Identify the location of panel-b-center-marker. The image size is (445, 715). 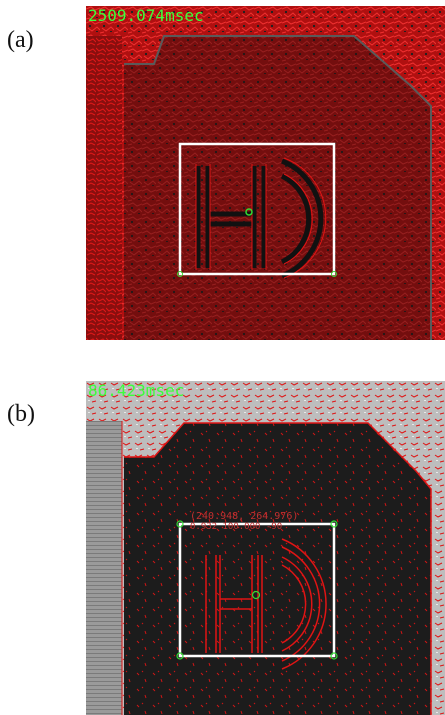
(256, 595).